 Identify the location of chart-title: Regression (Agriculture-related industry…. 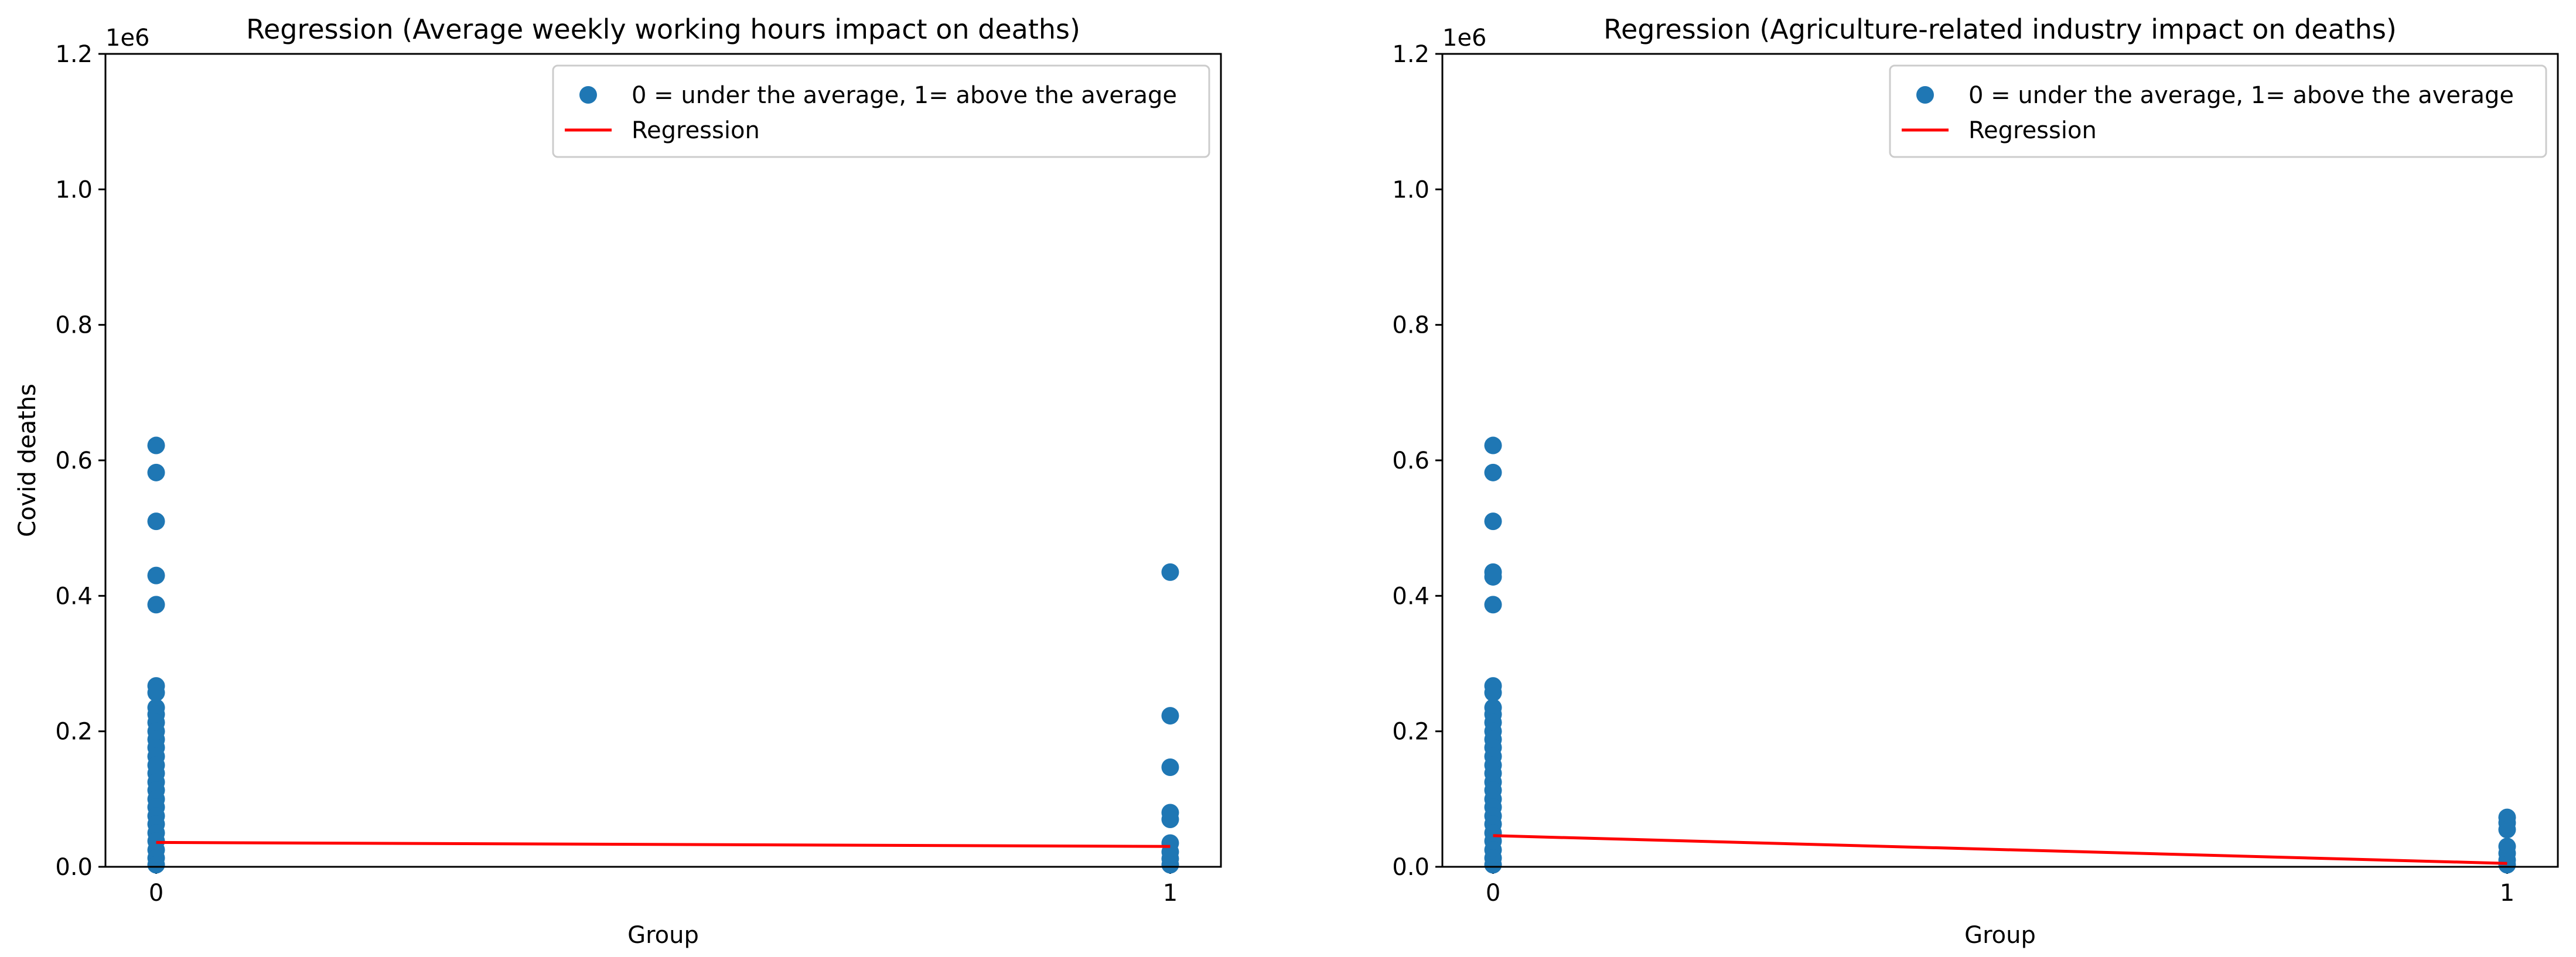
(2000, 29).